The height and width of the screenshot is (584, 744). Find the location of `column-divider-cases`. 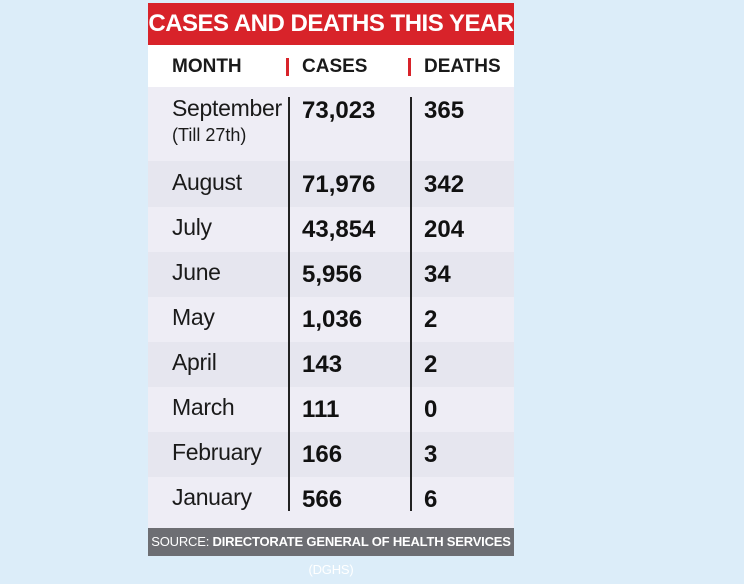

column-divider-cases is located at coordinates (289, 304).